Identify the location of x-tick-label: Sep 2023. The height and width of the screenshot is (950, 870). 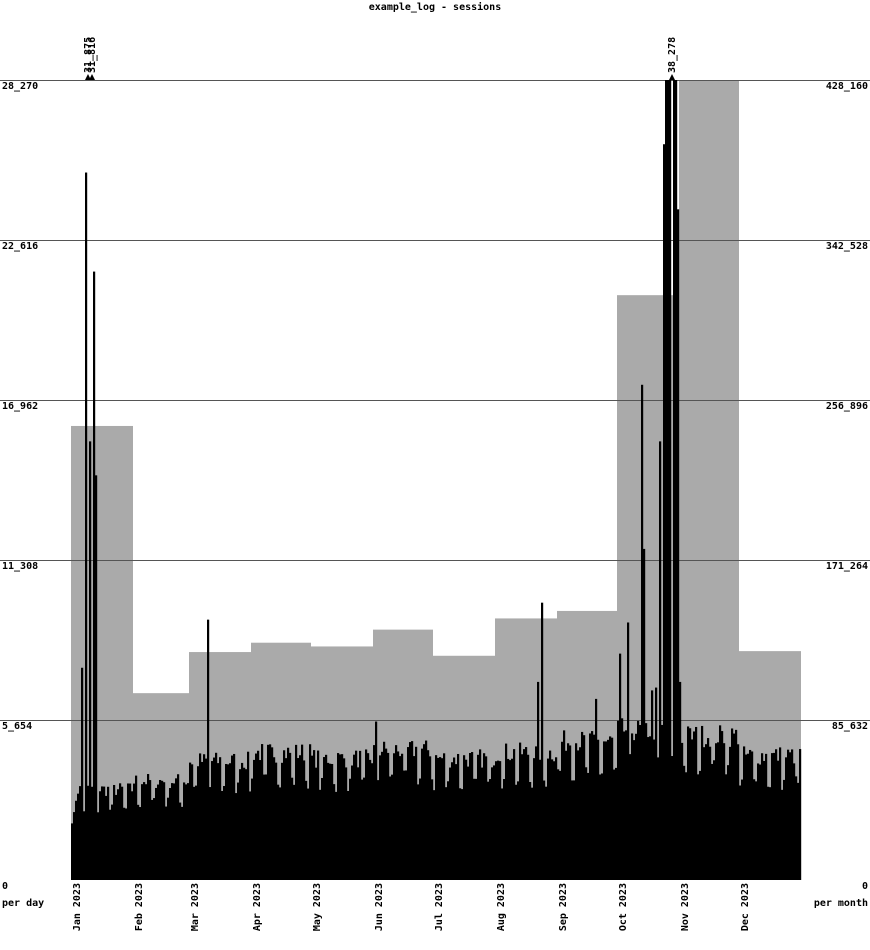
(563, 907).